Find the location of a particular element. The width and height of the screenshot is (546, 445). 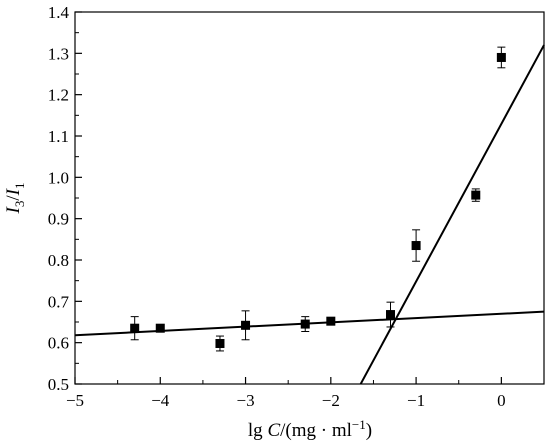

y-axis-title: I3/I1 is located at coordinates (15, 199).